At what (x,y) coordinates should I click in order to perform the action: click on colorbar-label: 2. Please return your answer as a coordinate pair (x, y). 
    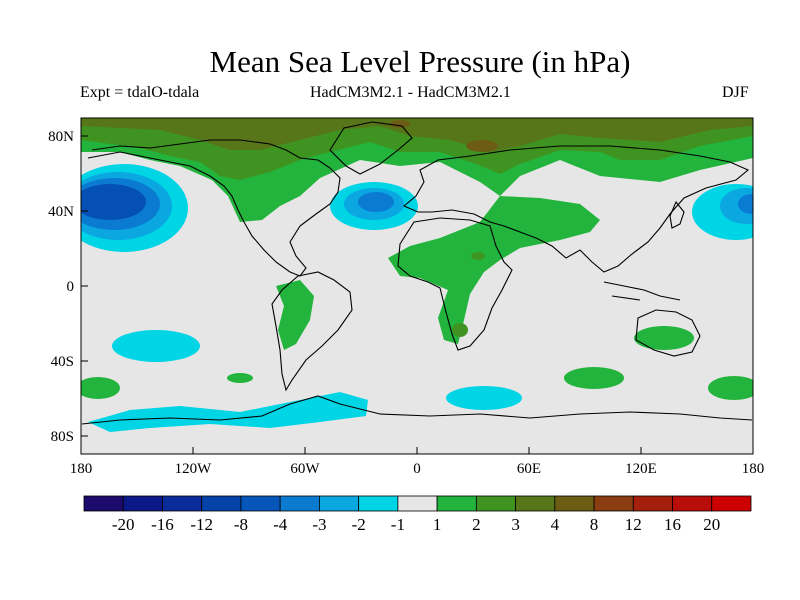
    Looking at the image, I should click on (476, 524).